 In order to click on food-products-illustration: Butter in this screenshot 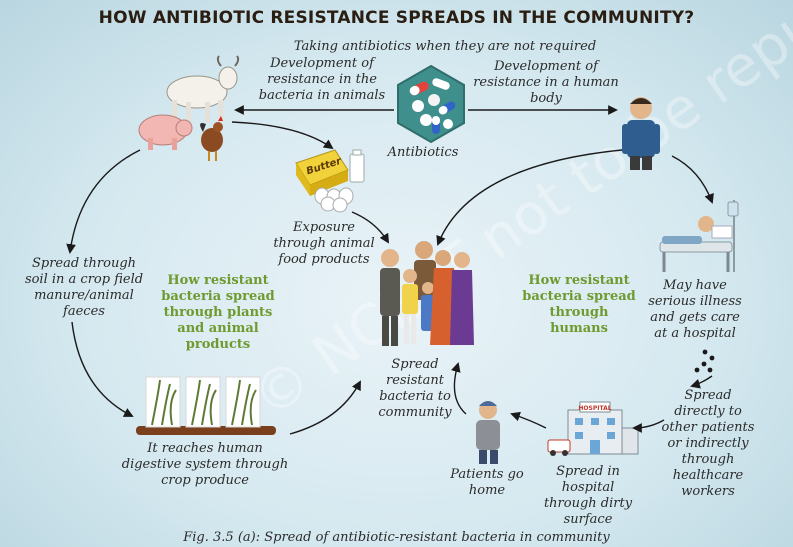, I will do `click(330, 181)`.